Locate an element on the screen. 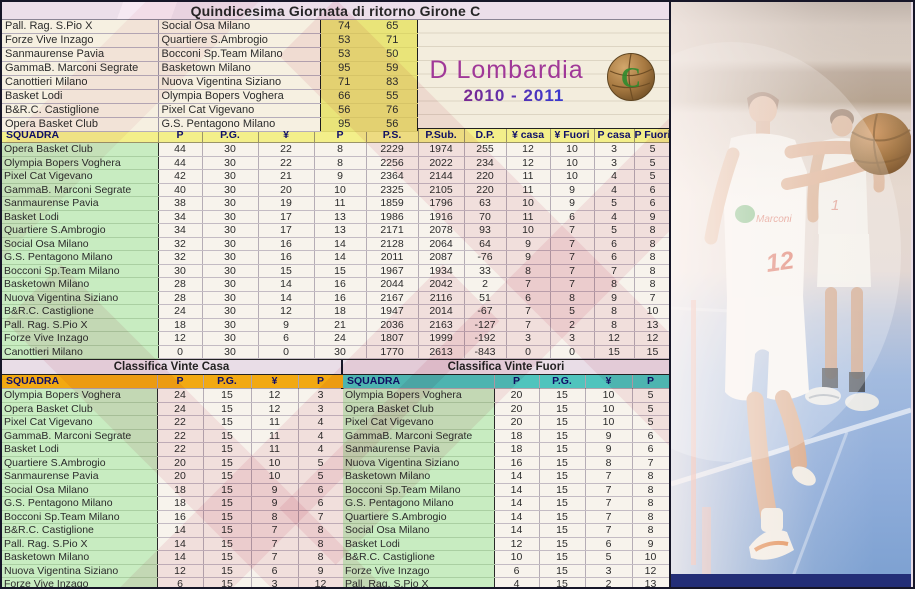 This screenshot has width=915, height=589. stat-cell: 24 is located at coordinates (180, 311).